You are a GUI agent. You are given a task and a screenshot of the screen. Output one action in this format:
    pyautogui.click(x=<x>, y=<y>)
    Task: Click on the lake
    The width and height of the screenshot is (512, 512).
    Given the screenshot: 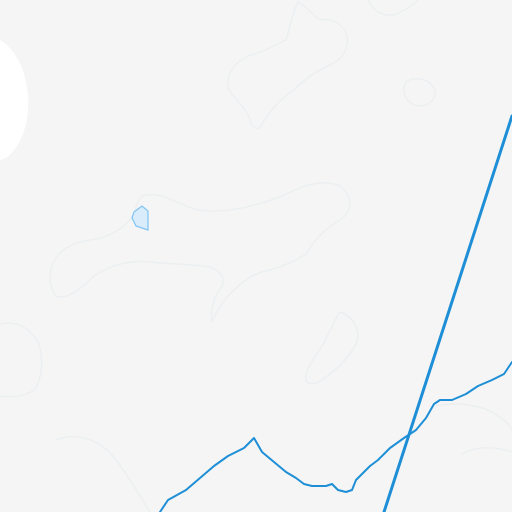 What is the action you would take?
    pyautogui.click(x=140, y=218)
    